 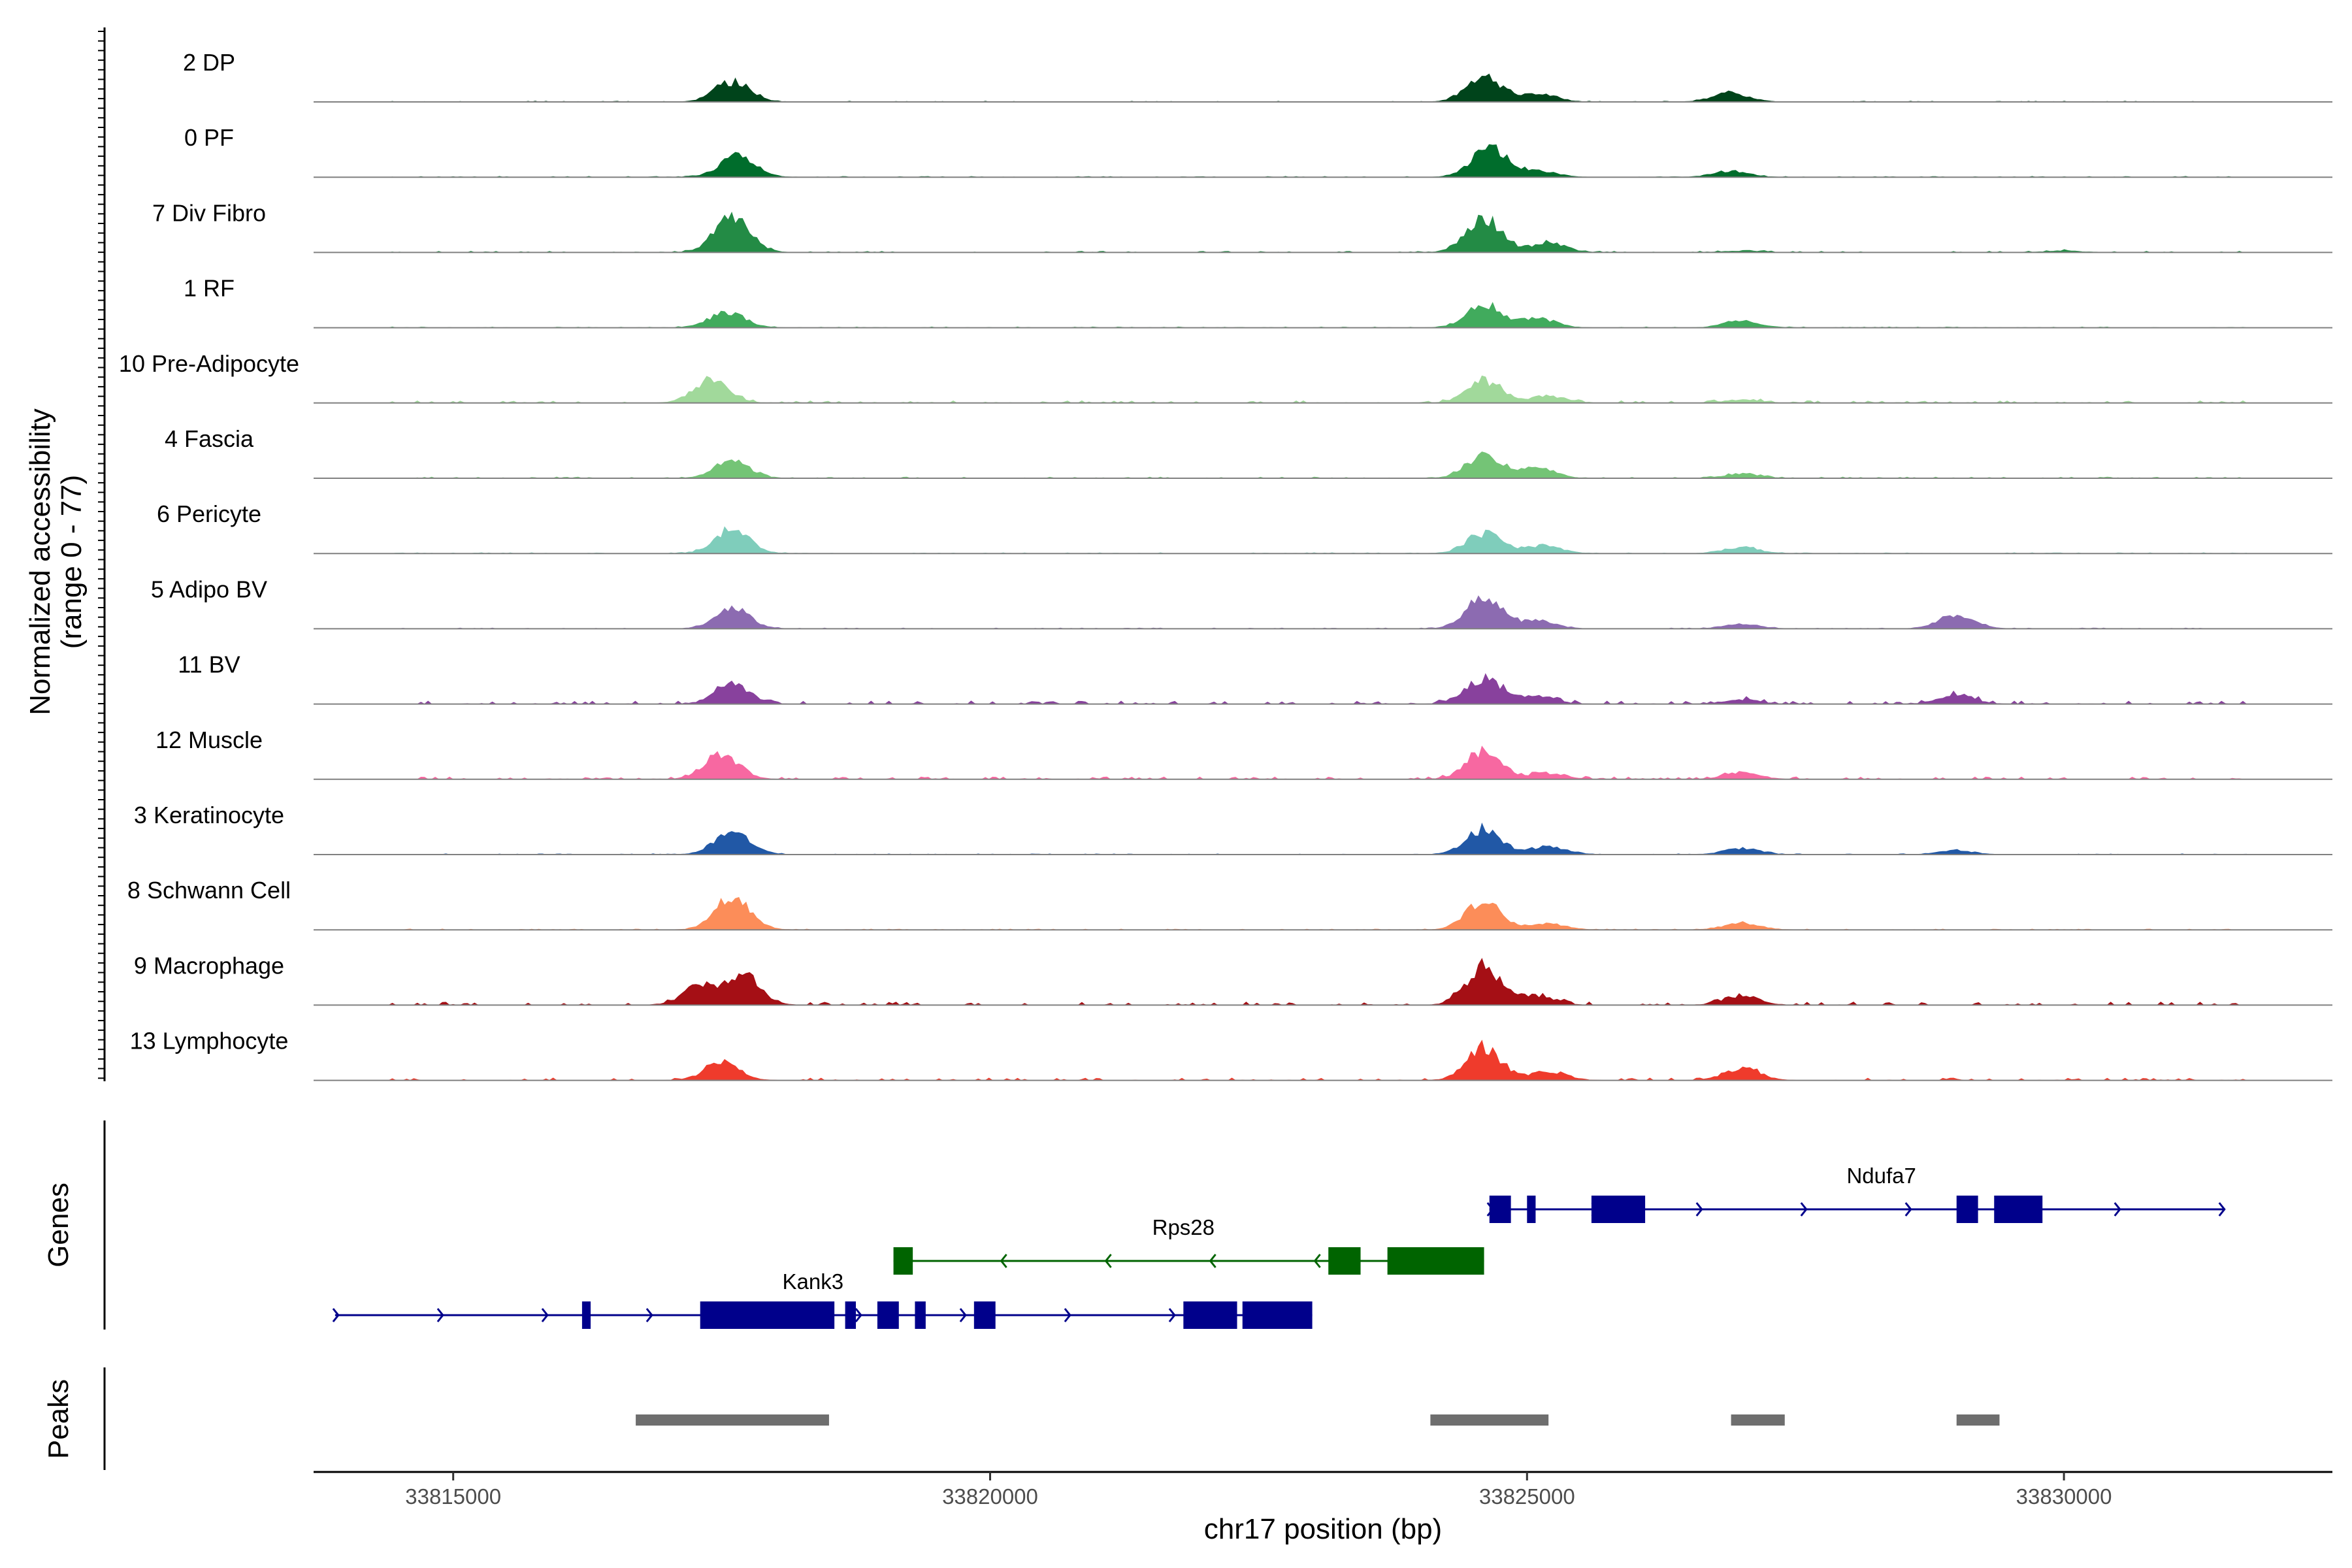 I want to click on track-7: 6 Pericyte, so click(x=1244, y=527).